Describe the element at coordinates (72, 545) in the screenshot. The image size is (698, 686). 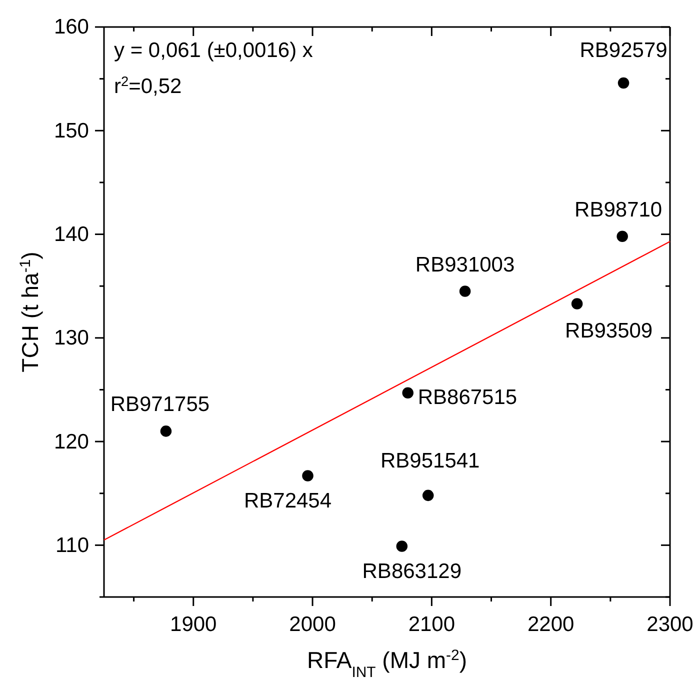
I see `y-tick-label: 110` at that location.